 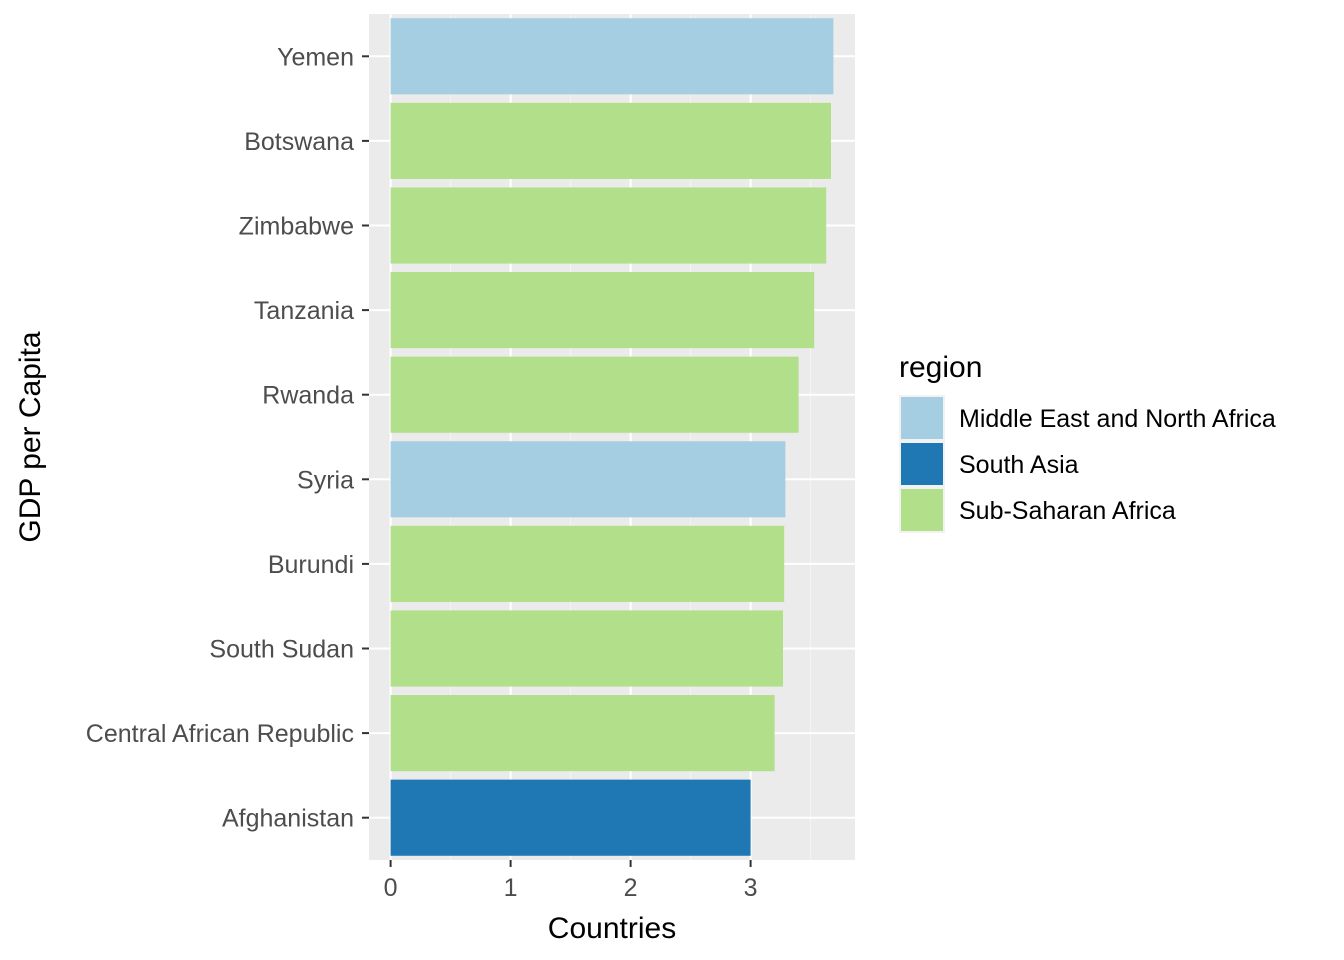 What do you see at coordinates (571, 881) in the screenshot?
I see `x-axis: 0 1 2 3` at bounding box center [571, 881].